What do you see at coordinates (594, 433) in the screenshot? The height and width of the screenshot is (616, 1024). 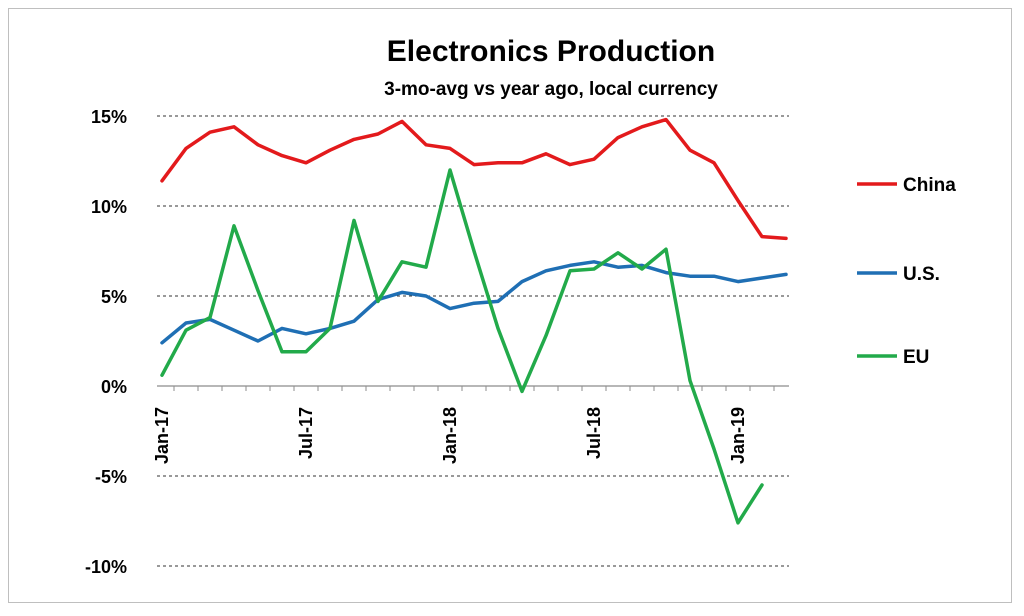 I see `x-tick-label: Jul-18` at bounding box center [594, 433].